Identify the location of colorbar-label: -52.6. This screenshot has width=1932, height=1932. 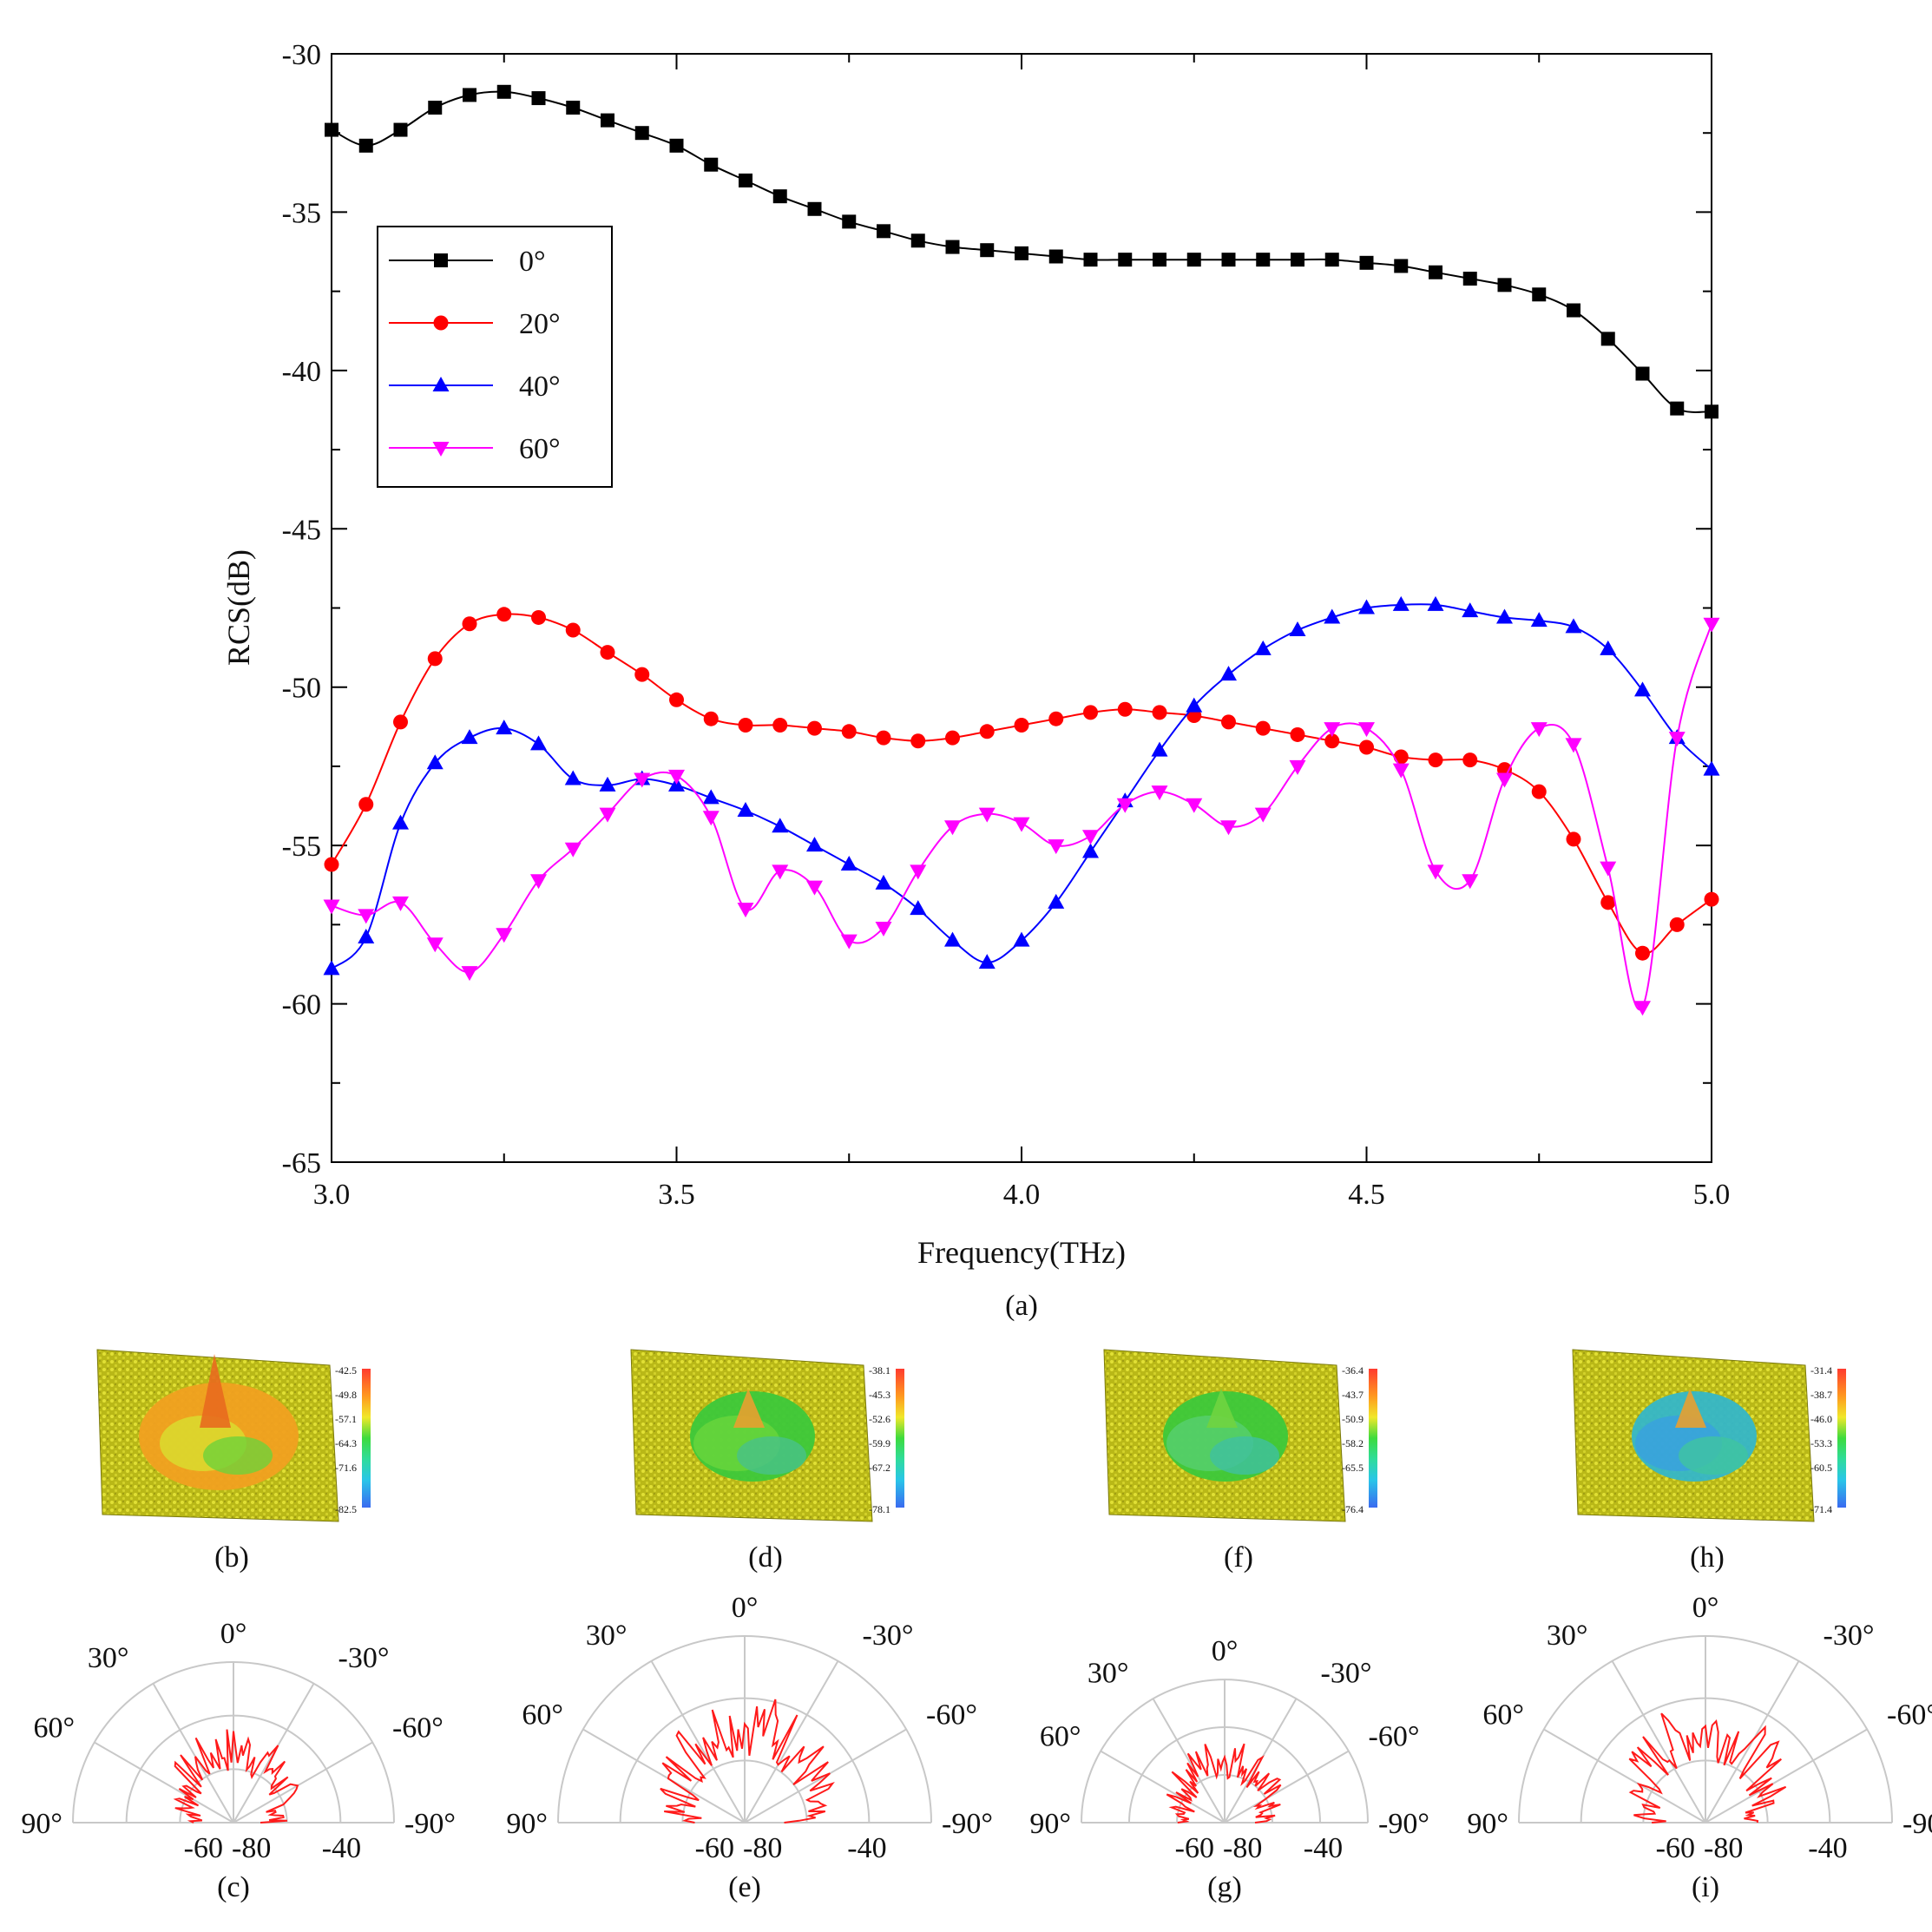
(879, 1419).